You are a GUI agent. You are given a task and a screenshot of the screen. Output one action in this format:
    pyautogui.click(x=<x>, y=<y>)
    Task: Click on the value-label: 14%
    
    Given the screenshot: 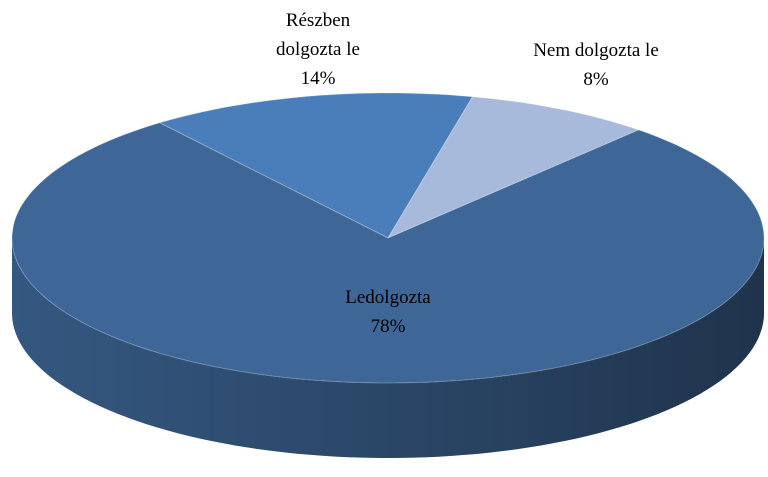 What is the action you would take?
    pyautogui.click(x=318, y=78)
    